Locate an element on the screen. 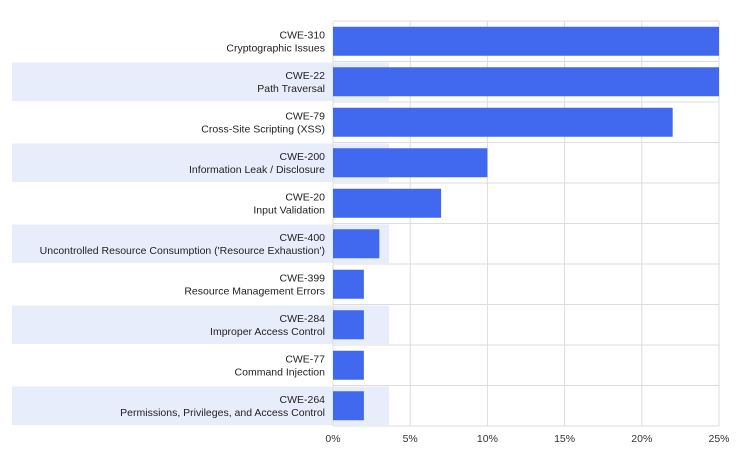  category-id-label: CWE-284 is located at coordinates (302, 319).